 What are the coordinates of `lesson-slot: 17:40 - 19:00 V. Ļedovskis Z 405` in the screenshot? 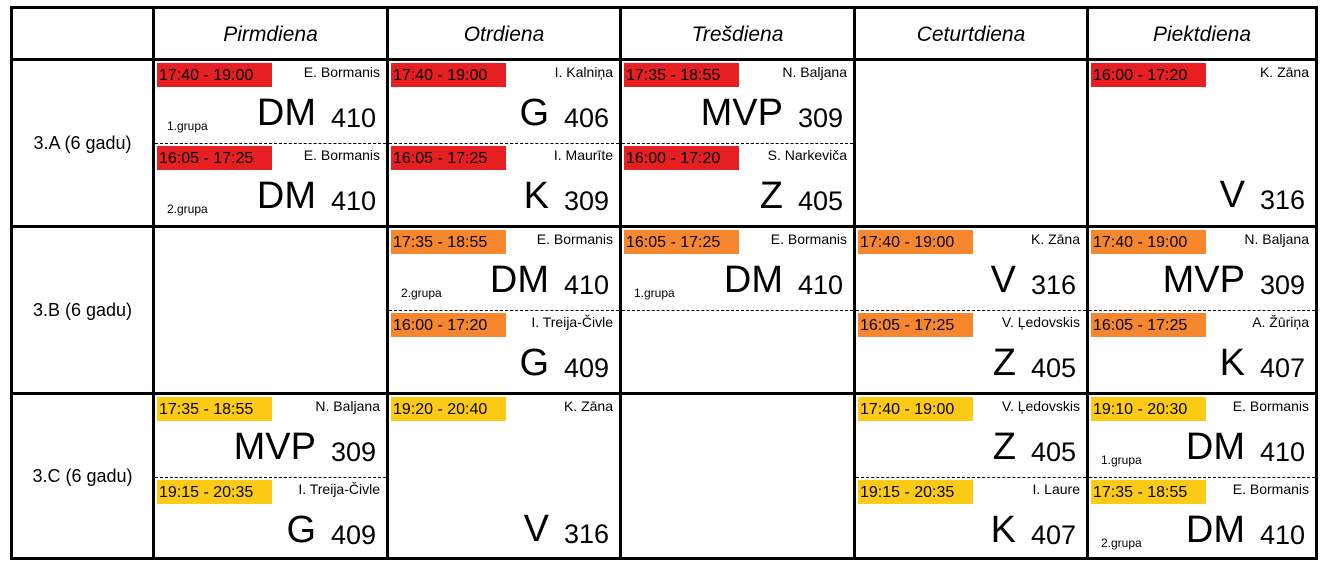 It's located at (971, 436).